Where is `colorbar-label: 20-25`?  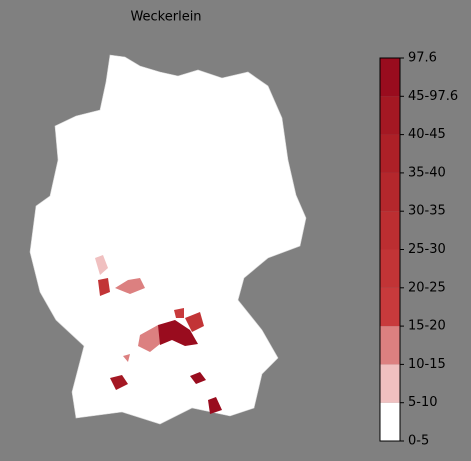 colorbar-label: 20-25 is located at coordinates (427, 287).